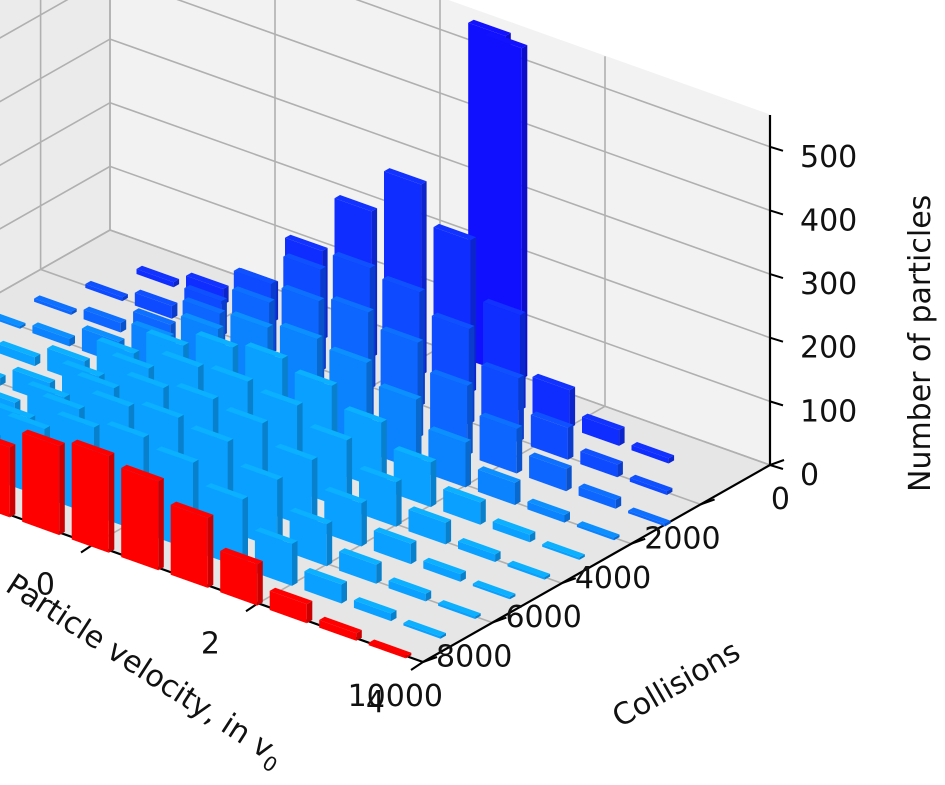 Image resolution: width=945 pixels, height=785 pixels. Describe the element at coordinates (596, 563) in the screenshot. I see `y-axis-line` at that location.